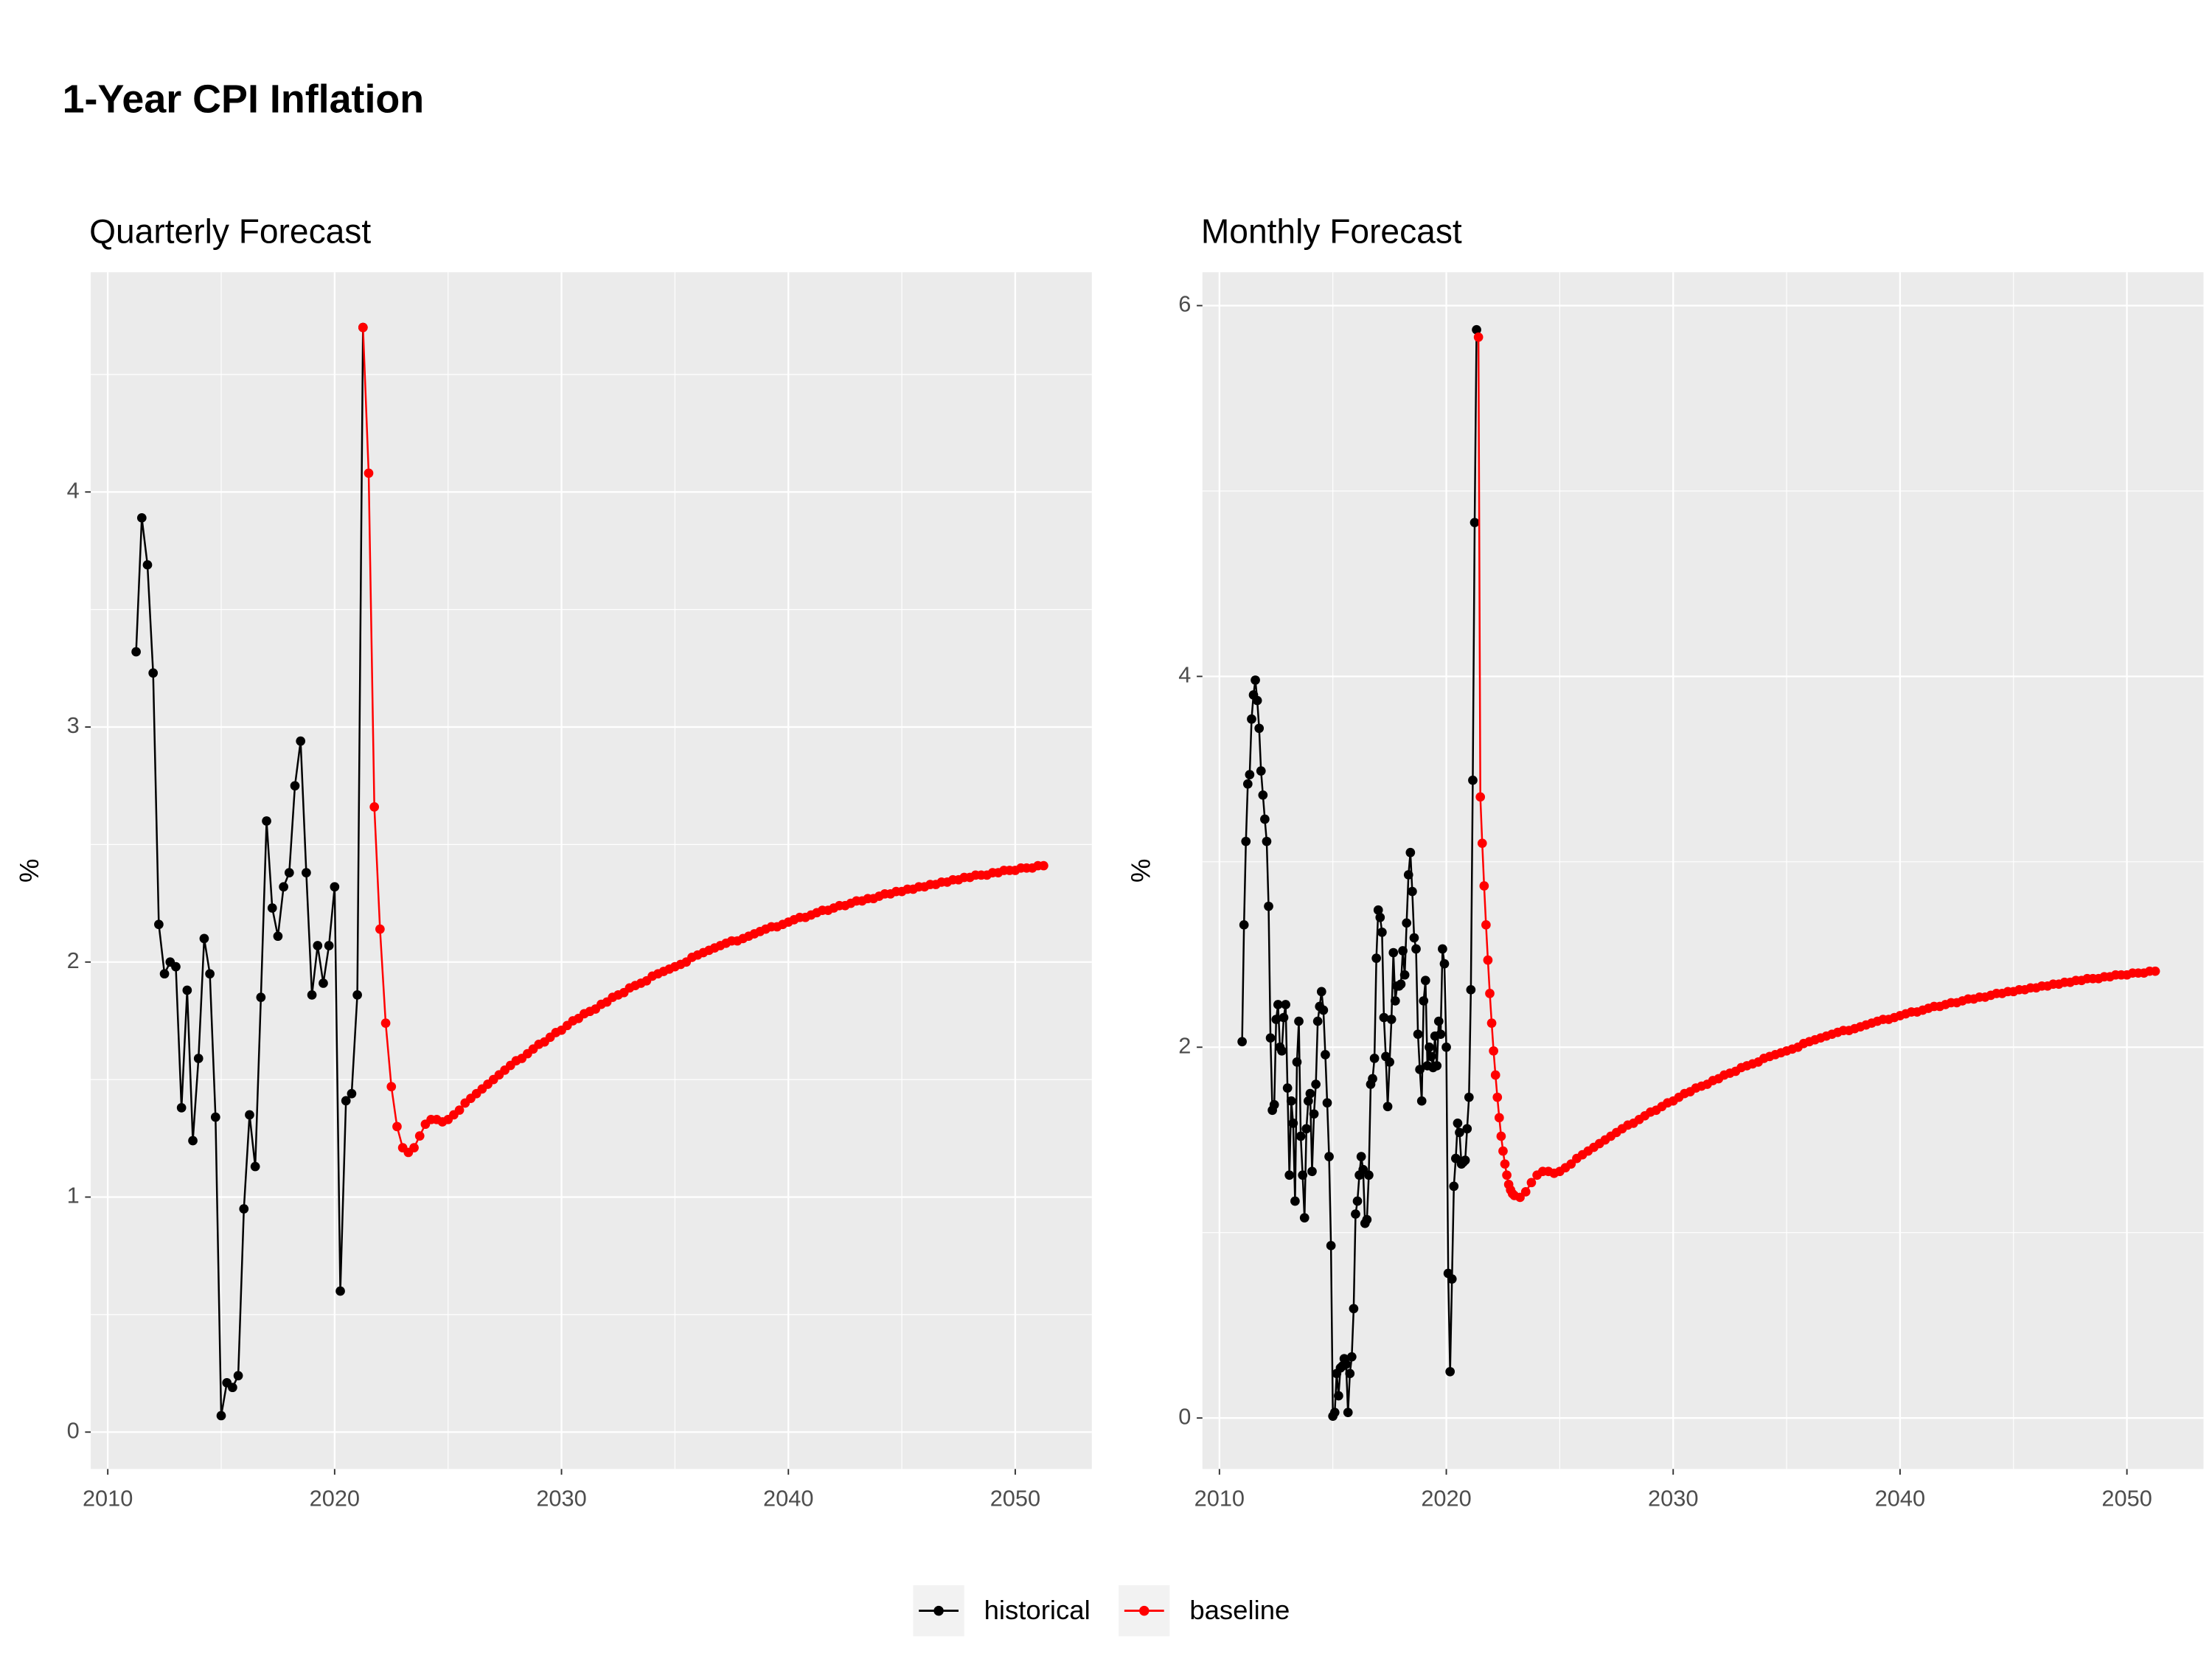 The image size is (2212, 1659). What do you see at coordinates (73, 1195) in the screenshot?
I see `y-tick-label: 1` at bounding box center [73, 1195].